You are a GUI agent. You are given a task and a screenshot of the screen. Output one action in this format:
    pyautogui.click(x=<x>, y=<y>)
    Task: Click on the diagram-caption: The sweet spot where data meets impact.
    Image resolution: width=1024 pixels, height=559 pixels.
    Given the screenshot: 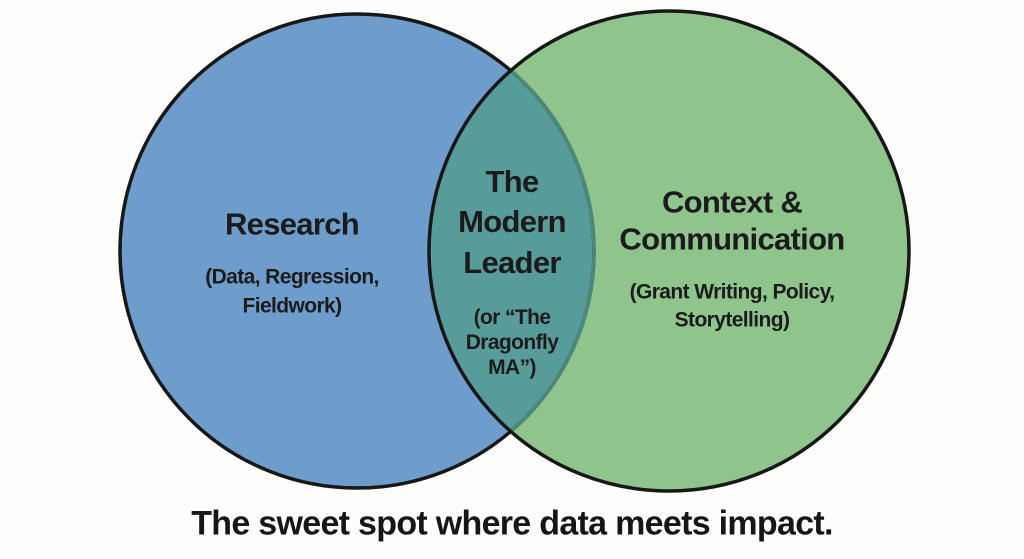 What is the action you would take?
    pyautogui.click(x=512, y=523)
    